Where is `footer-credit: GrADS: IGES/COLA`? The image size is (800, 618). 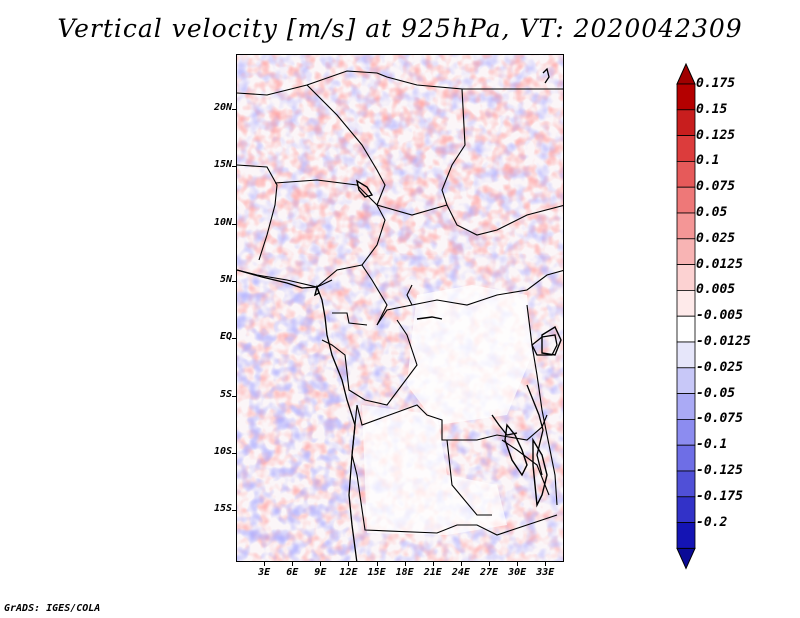 footer-credit: GrADS: IGES/COLA is located at coordinates (52, 608).